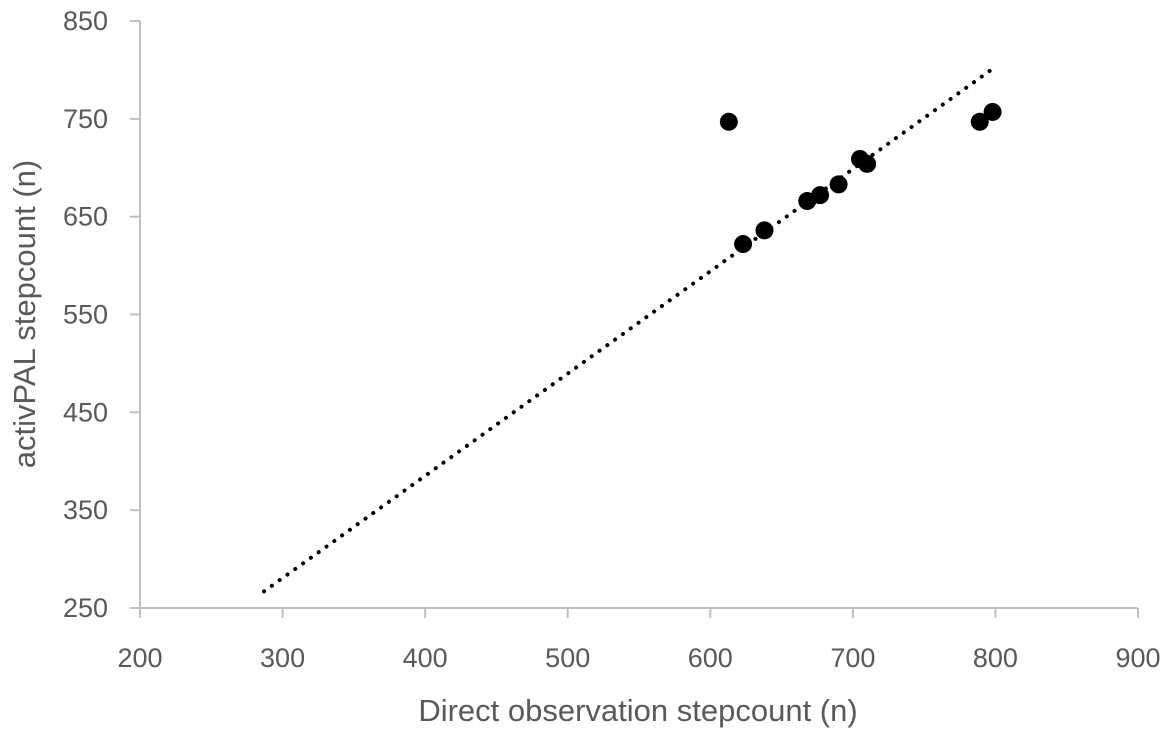  What do you see at coordinates (1137, 658) in the screenshot?
I see `x-tick-label: 900` at bounding box center [1137, 658].